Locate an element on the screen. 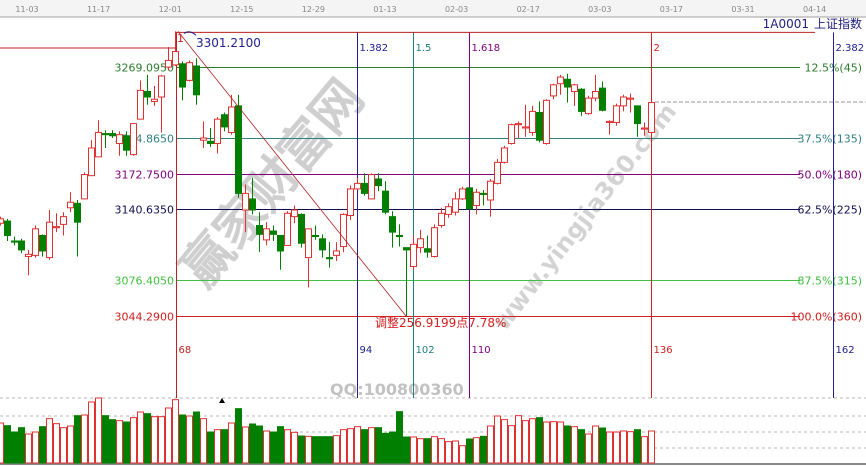 The height and width of the screenshot is (467, 866). fib-level-value: 3140.6350 is located at coordinates (145, 210).